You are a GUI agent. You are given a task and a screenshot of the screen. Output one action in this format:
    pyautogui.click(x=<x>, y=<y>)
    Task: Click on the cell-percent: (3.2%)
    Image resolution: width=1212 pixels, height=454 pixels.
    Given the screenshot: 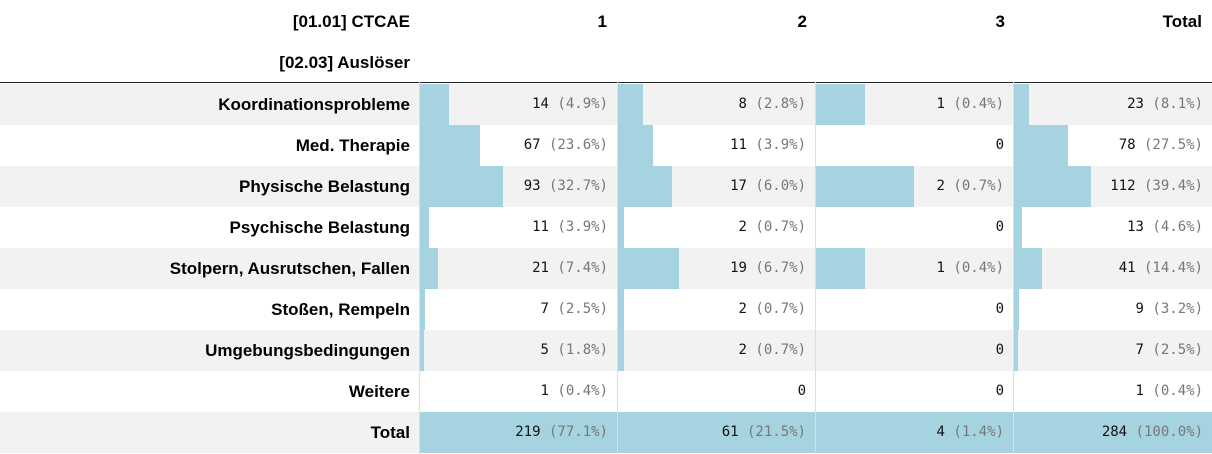 What is the action you would take?
    pyautogui.click(x=1177, y=309)
    